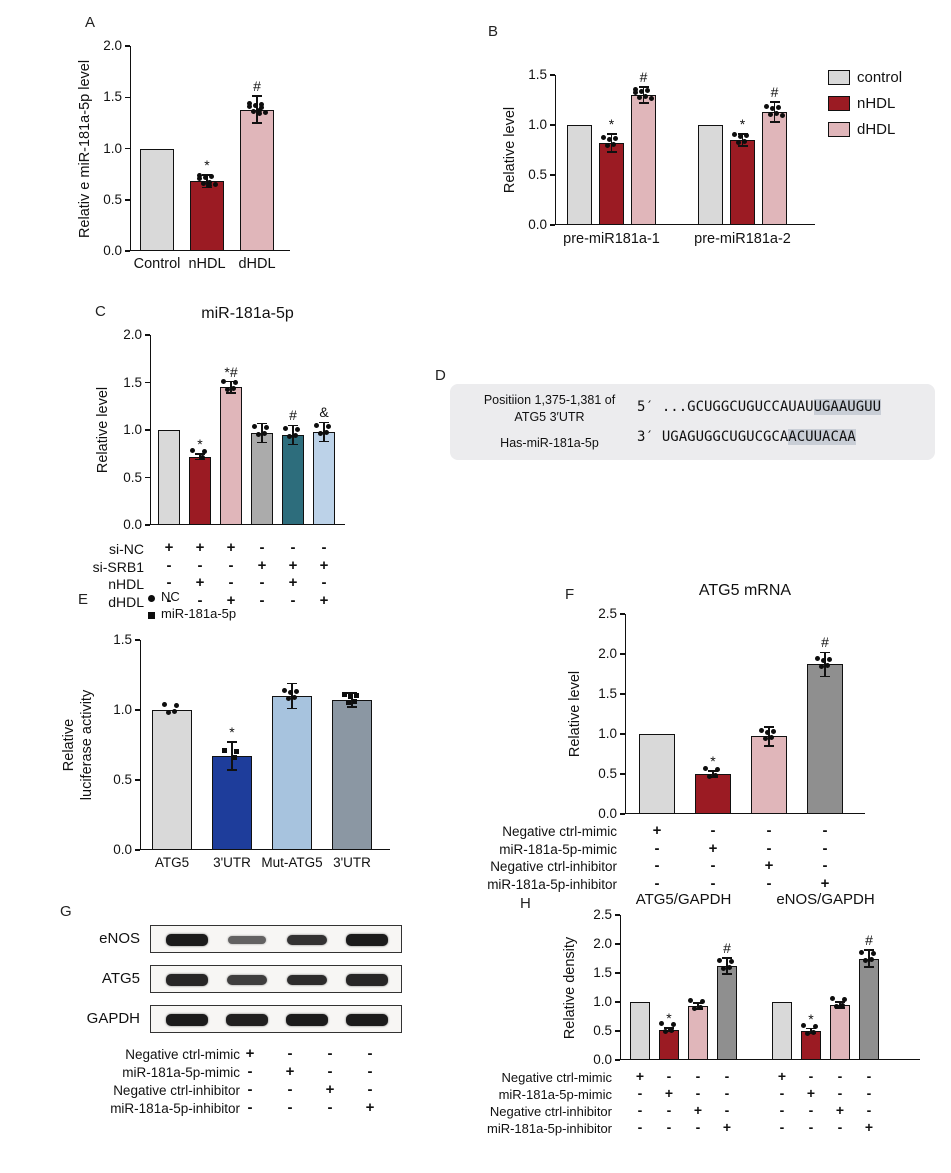 The width and height of the screenshot is (951, 1173). I want to click on panel-label-F: F, so click(570, 594).